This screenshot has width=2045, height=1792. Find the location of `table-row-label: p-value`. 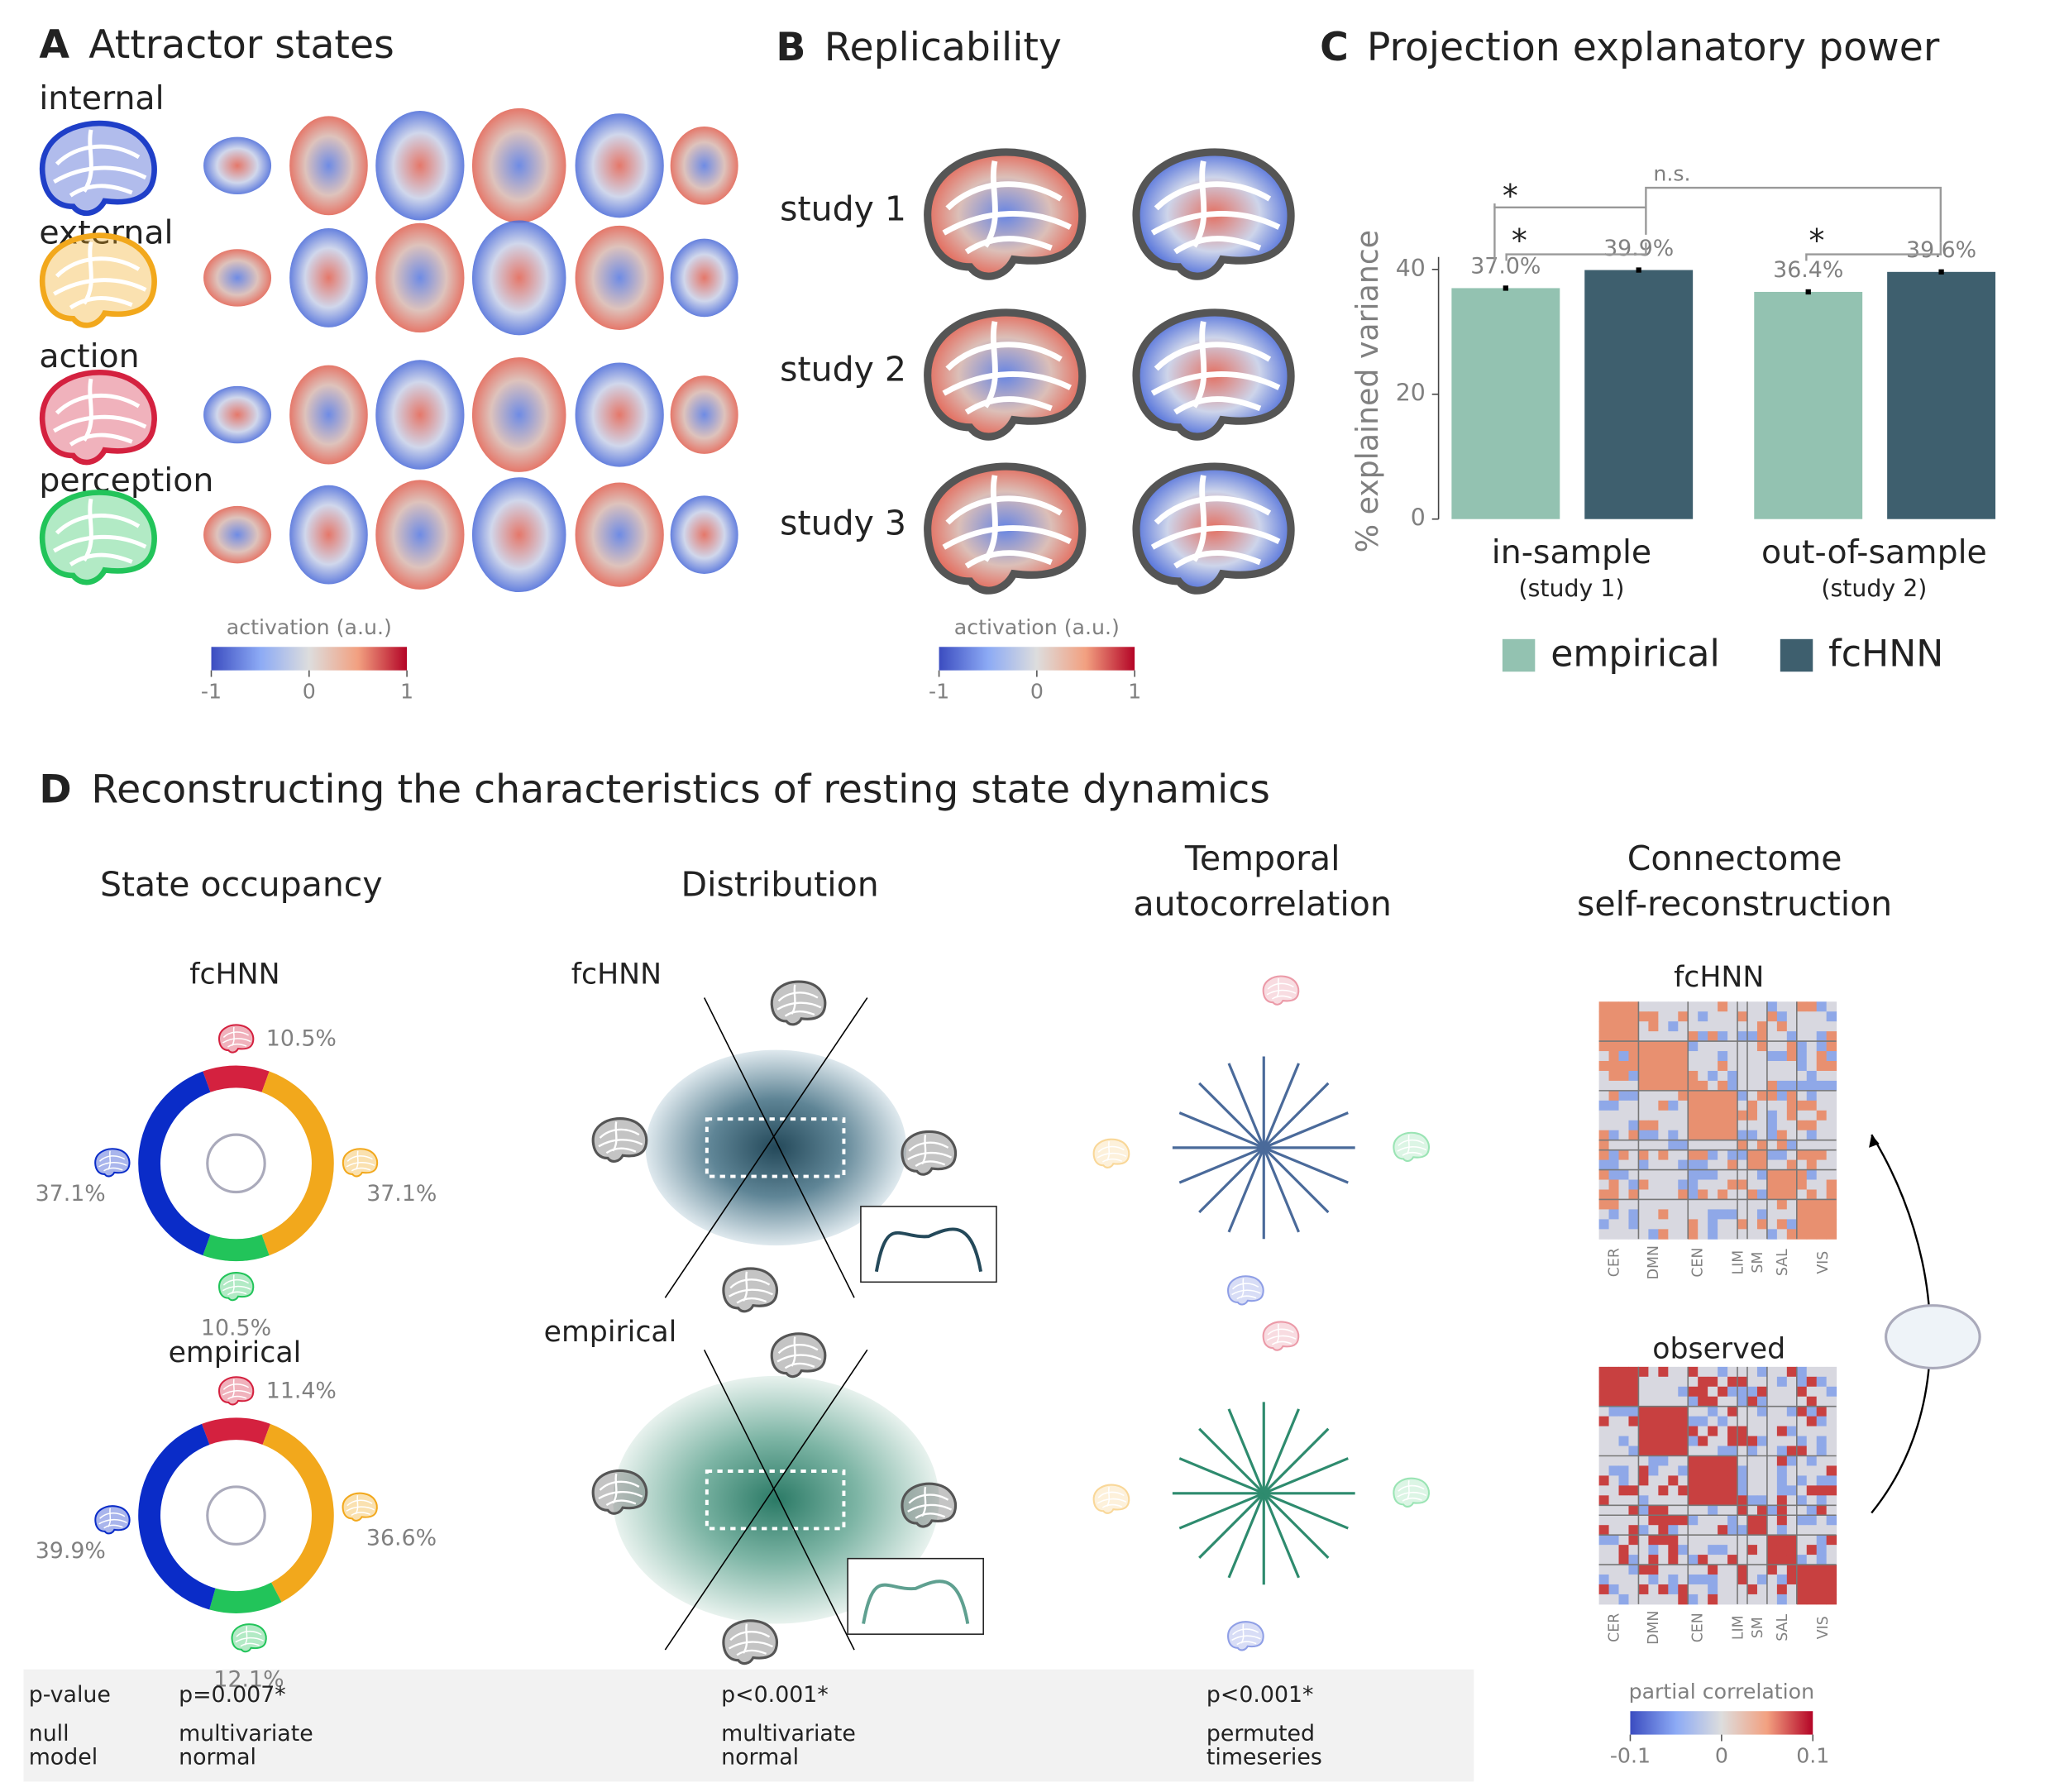

table-row-label: p-value is located at coordinates (70, 1695).